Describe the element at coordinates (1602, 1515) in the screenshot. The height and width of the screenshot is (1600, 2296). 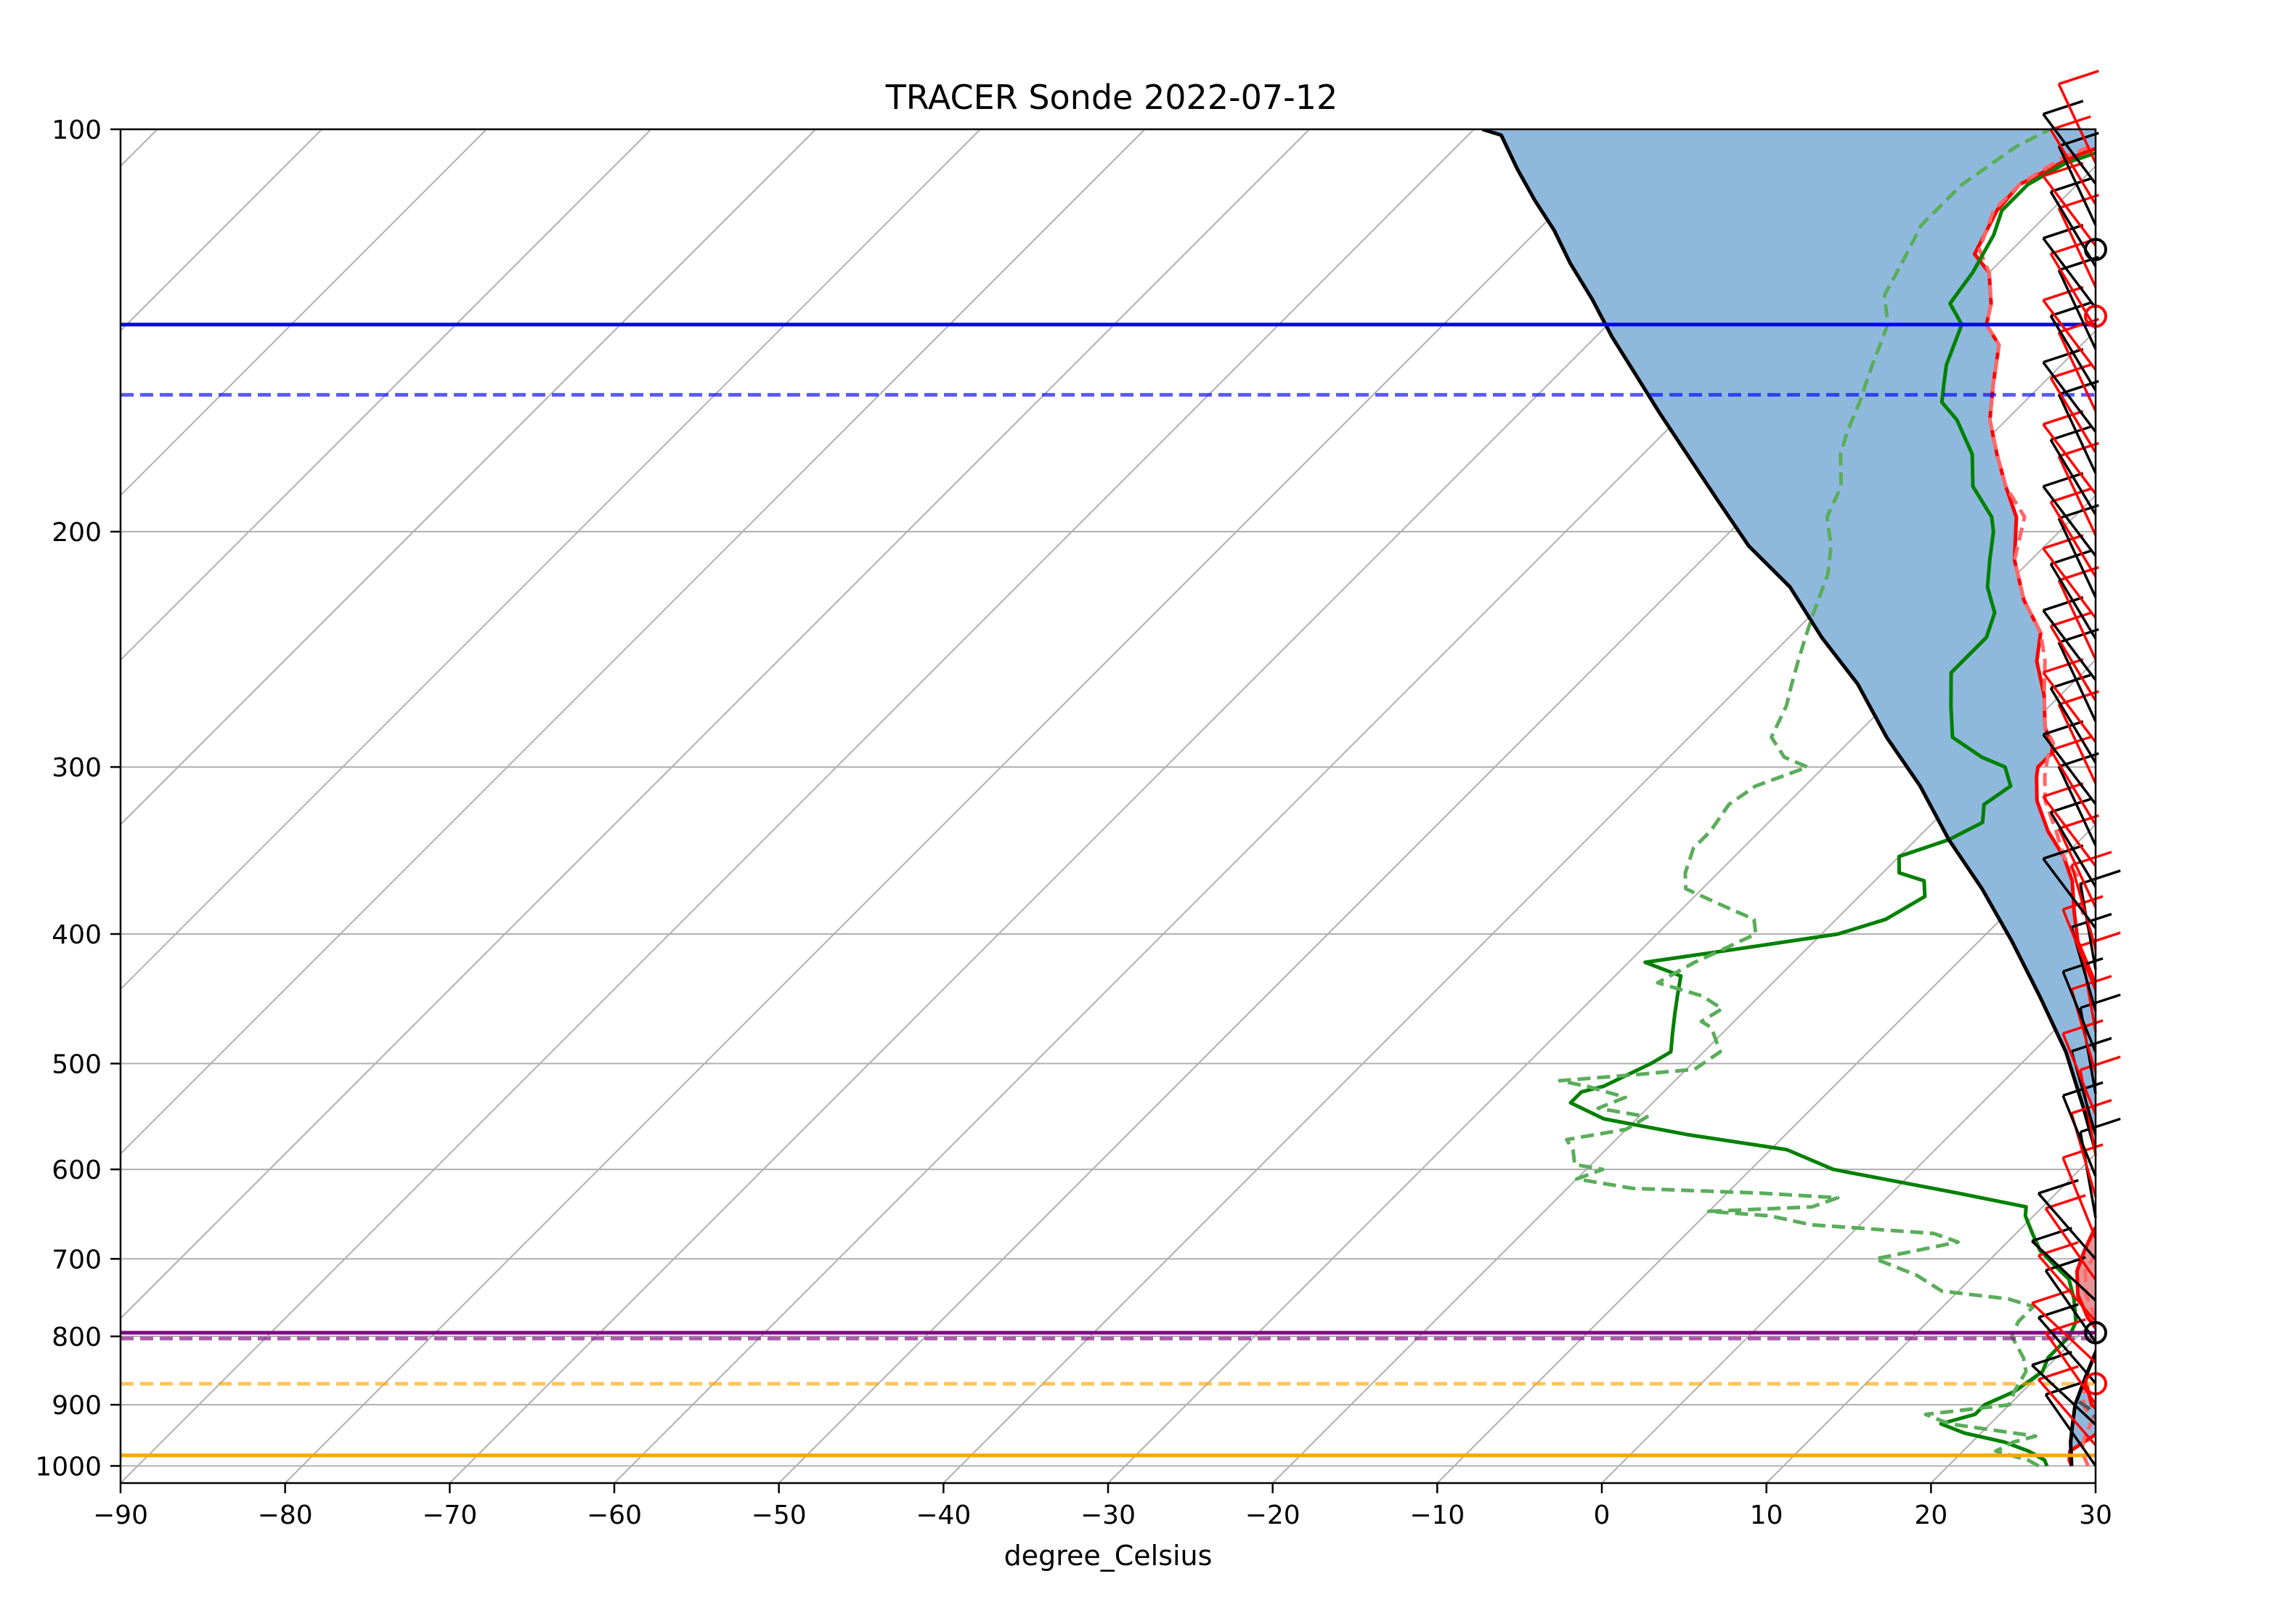
I see `x-tick-label: 0` at that location.